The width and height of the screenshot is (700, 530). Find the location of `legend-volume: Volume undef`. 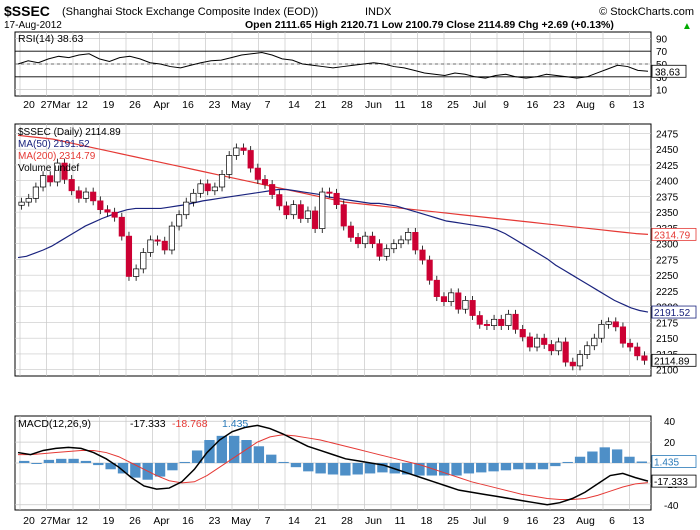

legend-volume: Volume undef is located at coordinates (48, 168).